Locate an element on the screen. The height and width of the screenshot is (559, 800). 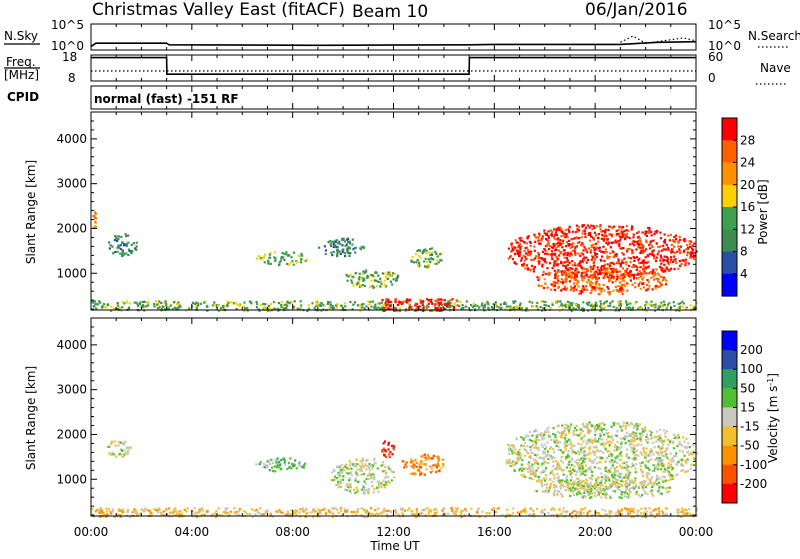
nave-label: Nave is located at coordinates (775, 68).